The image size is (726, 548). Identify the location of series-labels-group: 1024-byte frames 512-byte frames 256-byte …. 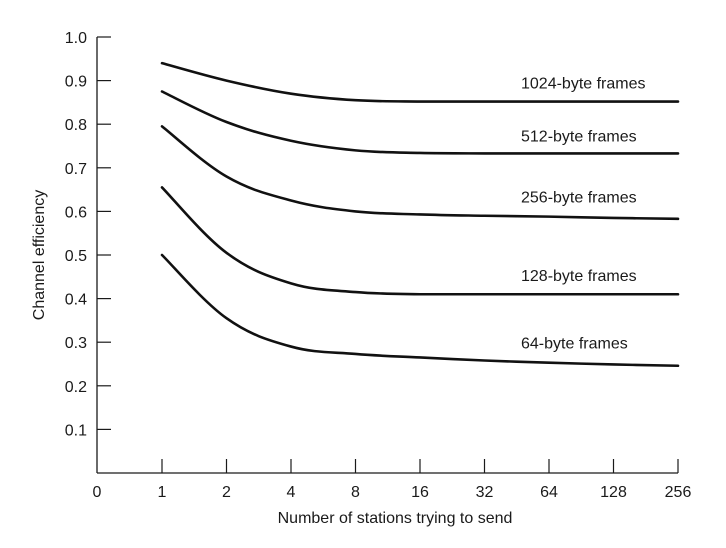
(583, 214).